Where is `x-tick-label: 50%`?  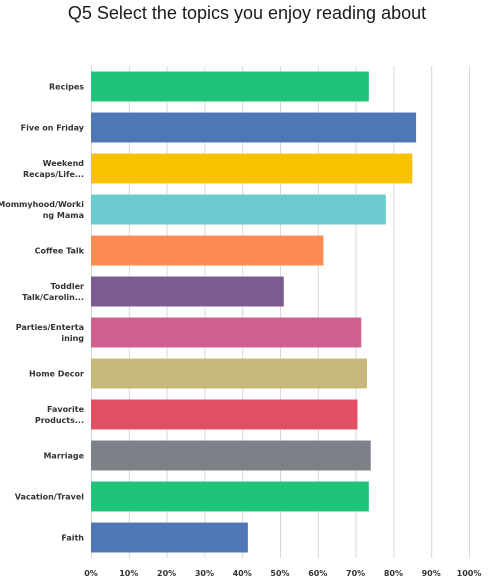 x-tick-label: 50% is located at coordinates (279, 573).